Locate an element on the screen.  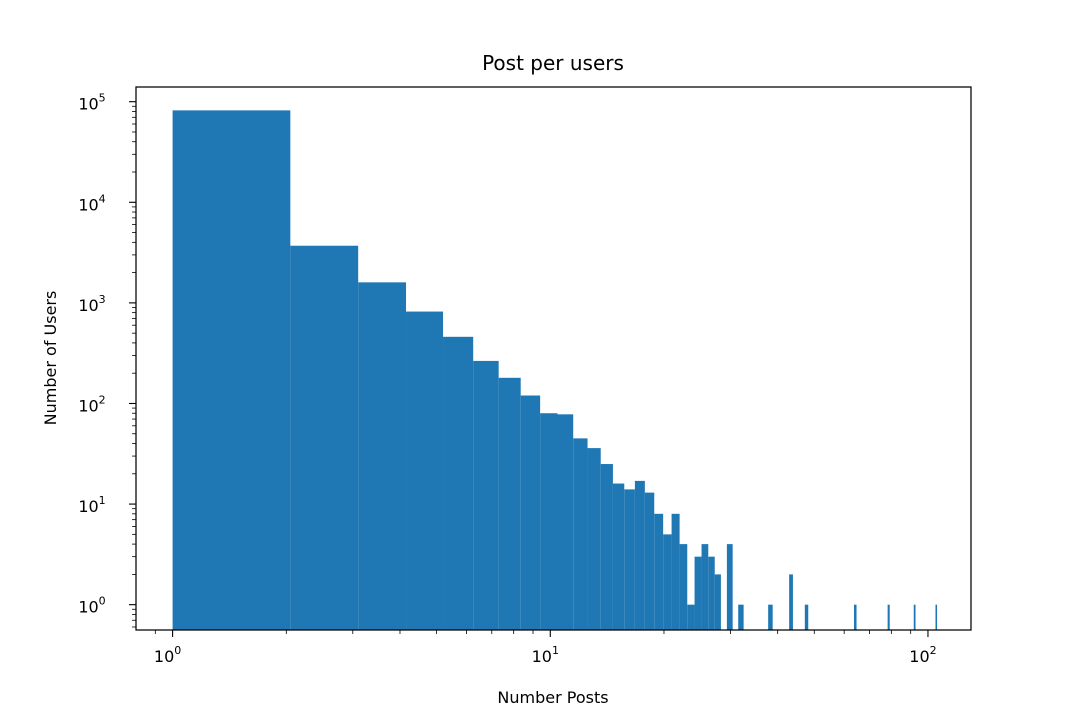
y-tick-label: 10⁵ is located at coordinates (91, 103).